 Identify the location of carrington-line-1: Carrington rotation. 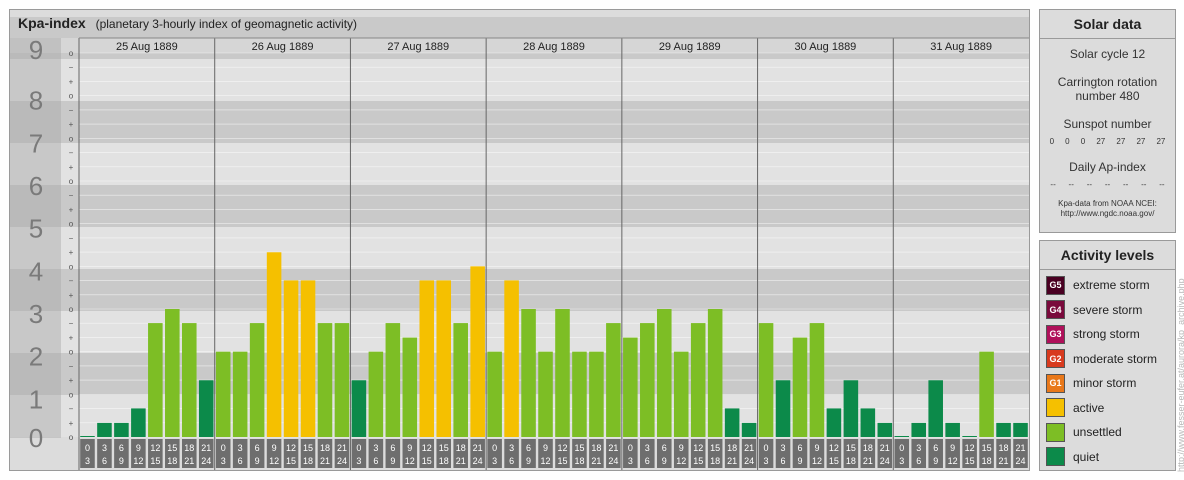
(1107, 82).